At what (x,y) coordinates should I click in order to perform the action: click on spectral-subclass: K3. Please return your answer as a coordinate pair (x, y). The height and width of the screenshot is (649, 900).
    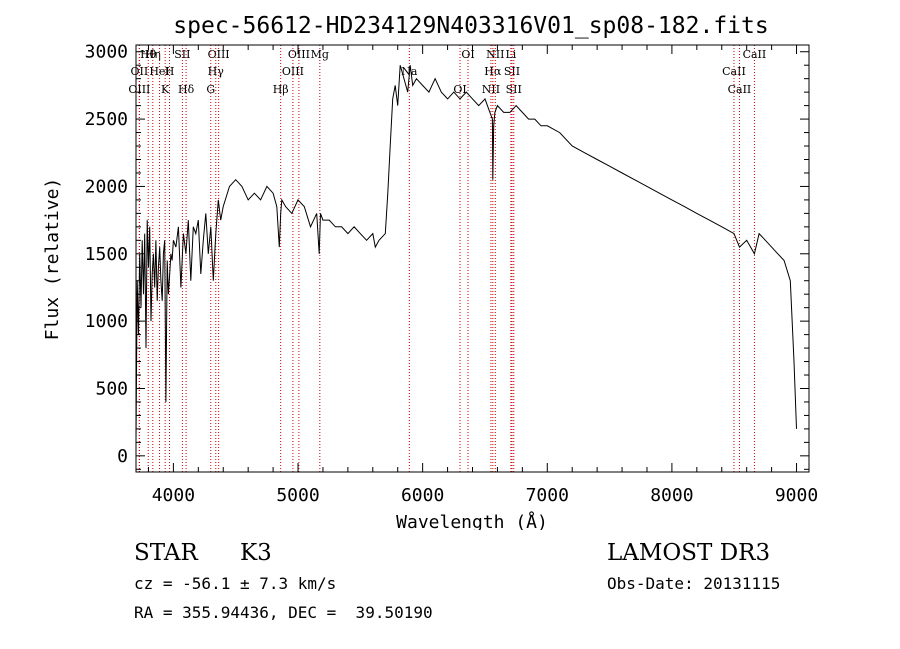
    Looking at the image, I should click on (256, 553).